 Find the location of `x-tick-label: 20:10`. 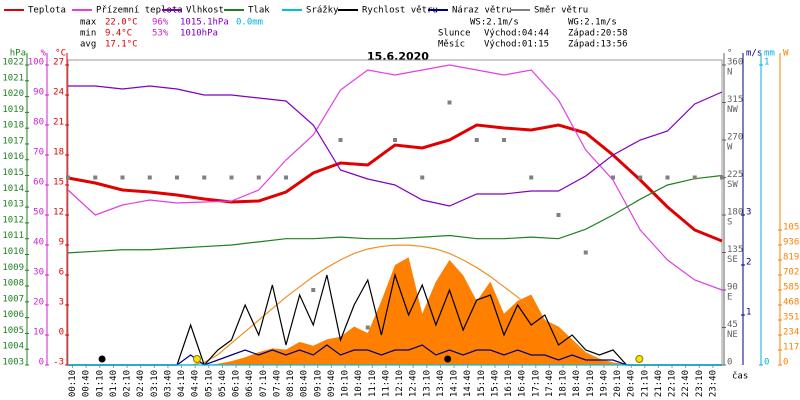

x-tick-label: 20:10 is located at coordinates (618, 383).